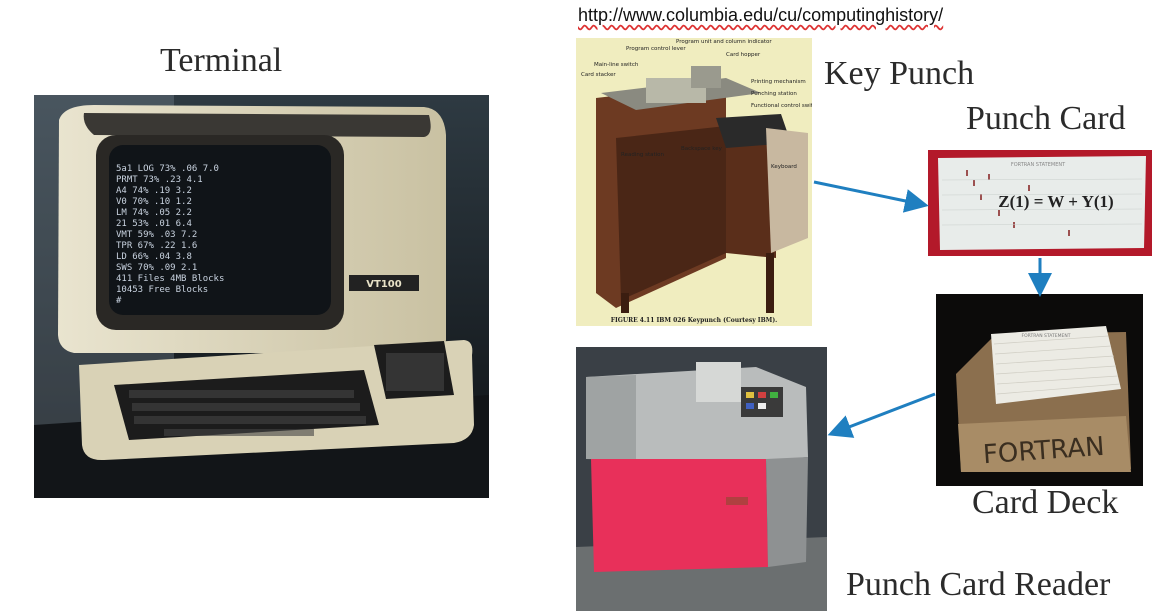  I want to click on screen-line: 21 53% .01 6.4, so click(154, 224).